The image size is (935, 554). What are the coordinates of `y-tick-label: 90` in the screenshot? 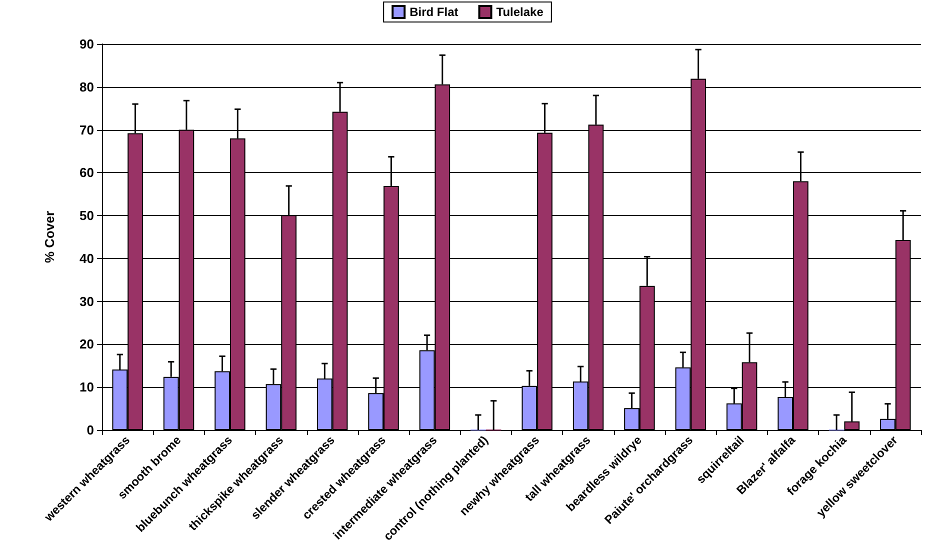 It's located at (87, 44).